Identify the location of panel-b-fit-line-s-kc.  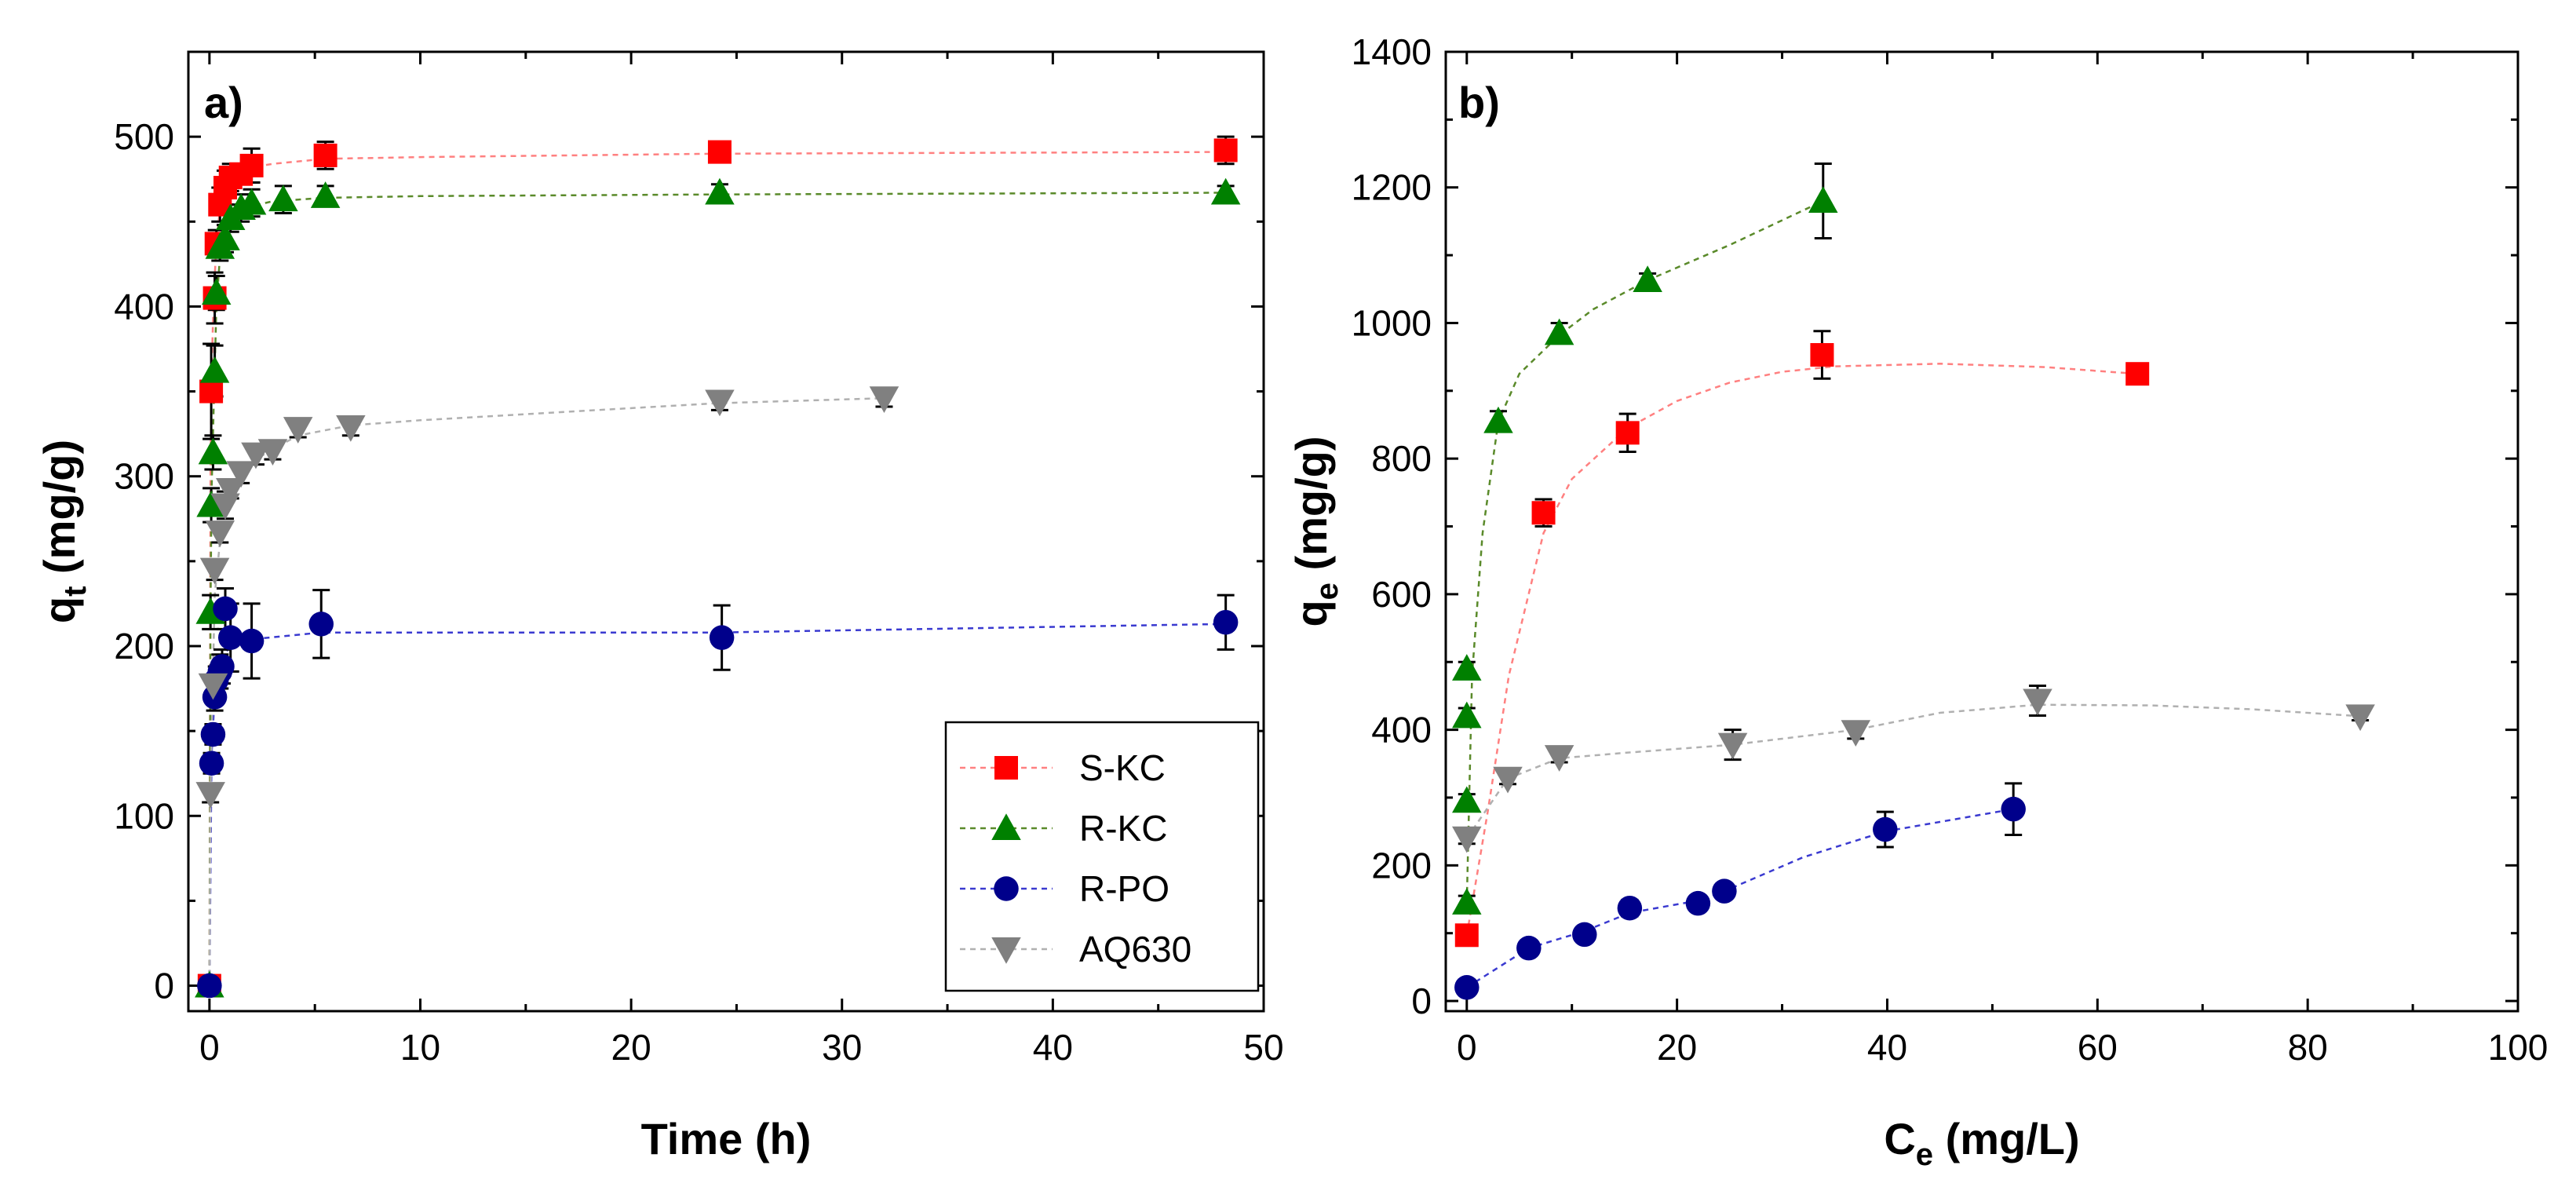
(1801, 649).